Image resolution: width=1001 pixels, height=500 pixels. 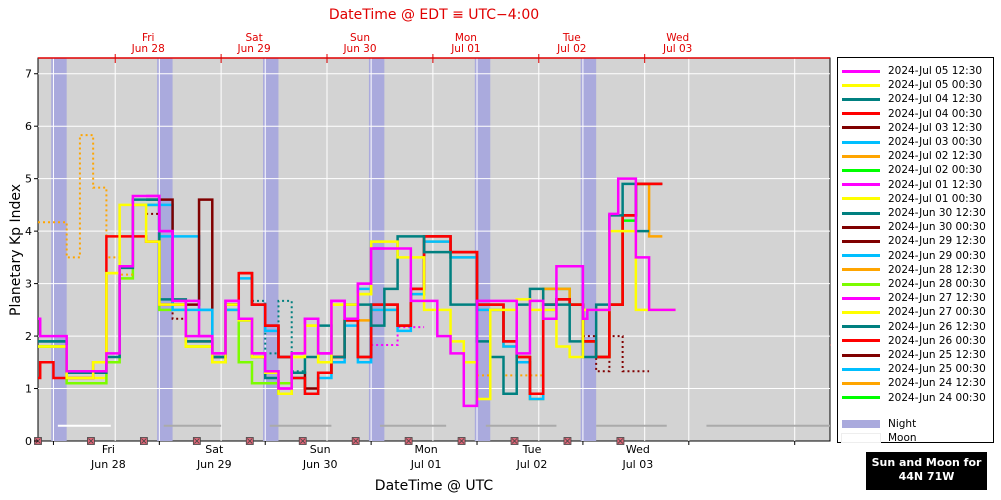 What do you see at coordinates (28, 441) in the screenshot?
I see `ytick-label-0: 0` at bounding box center [28, 441].